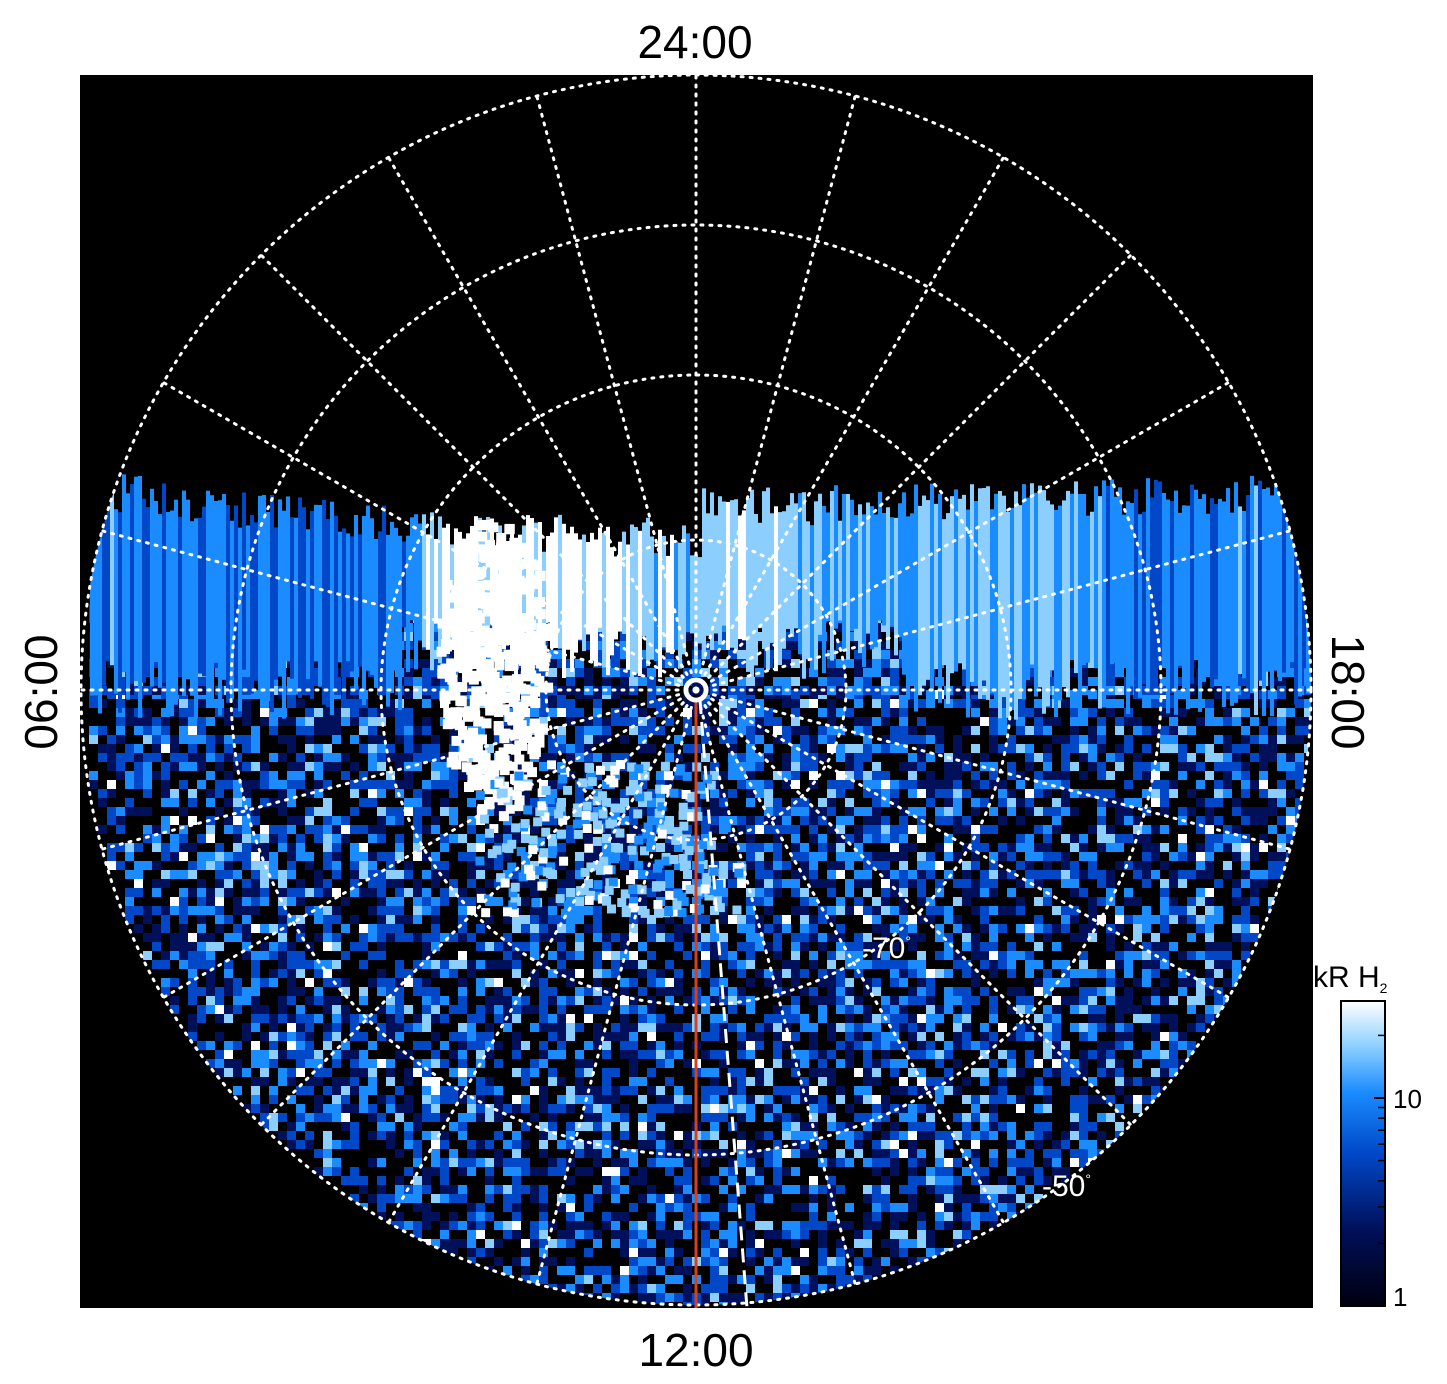  What do you see at coordinates (694, 42) in the screenshot?
I see `local-time-label-top: 24:00` at bounding box center [694, 42].